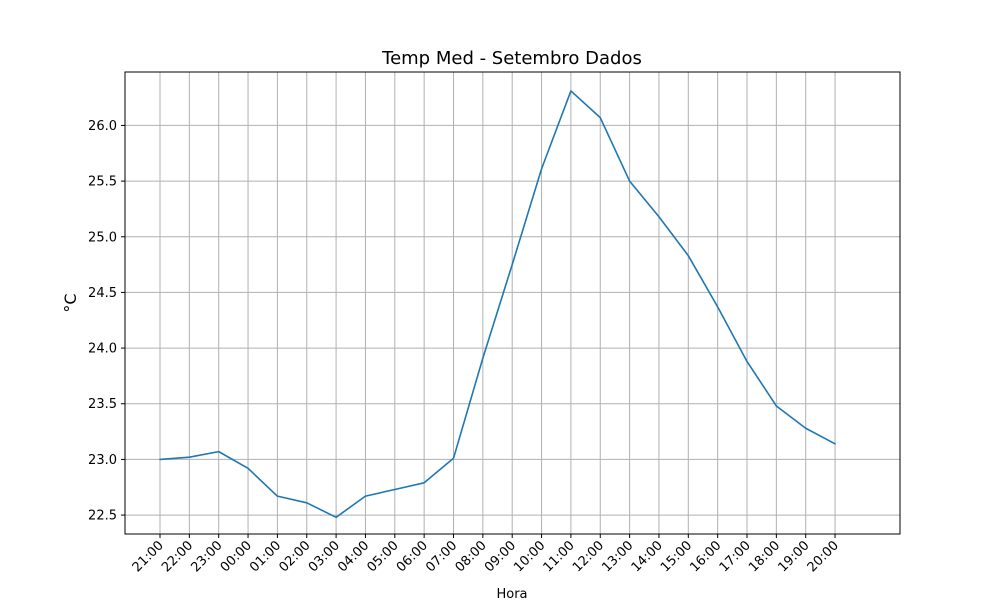 This screenshot has height=600, width=1000. Describe the element at coordinates (102, 349) in the screenshot. I see `y-tick-label: 24.0` at that location.